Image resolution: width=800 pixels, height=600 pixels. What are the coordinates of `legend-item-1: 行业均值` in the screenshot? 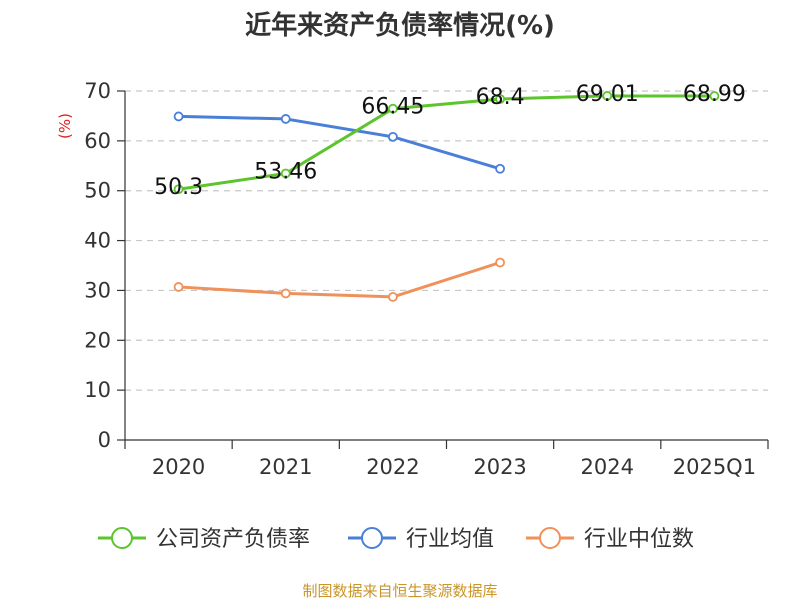 It's located at (421, 539).